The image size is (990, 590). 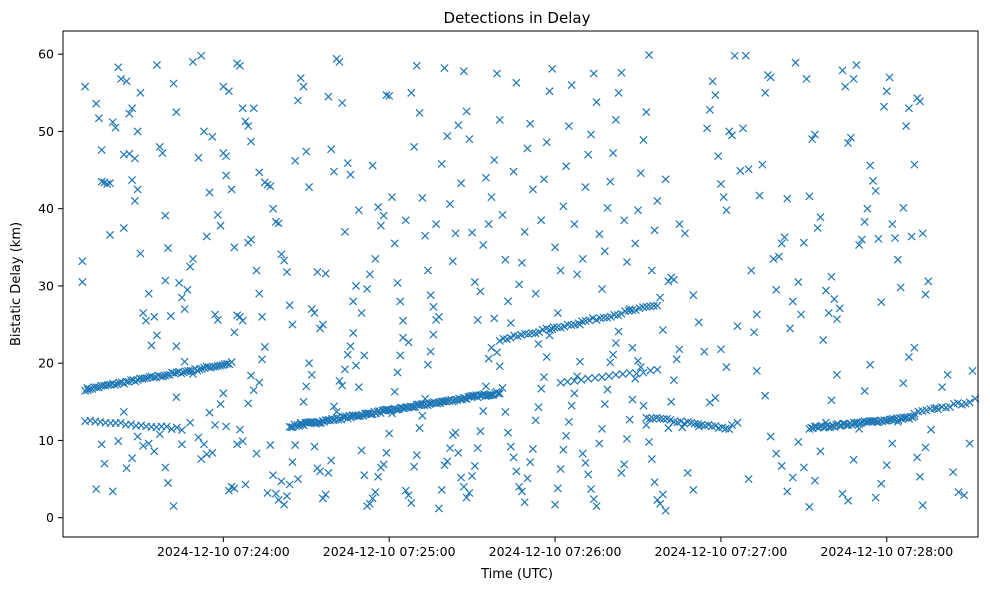 I want to click on x-tick-label: 2024-12-10 07:27:00, so click(x=721, y=551).